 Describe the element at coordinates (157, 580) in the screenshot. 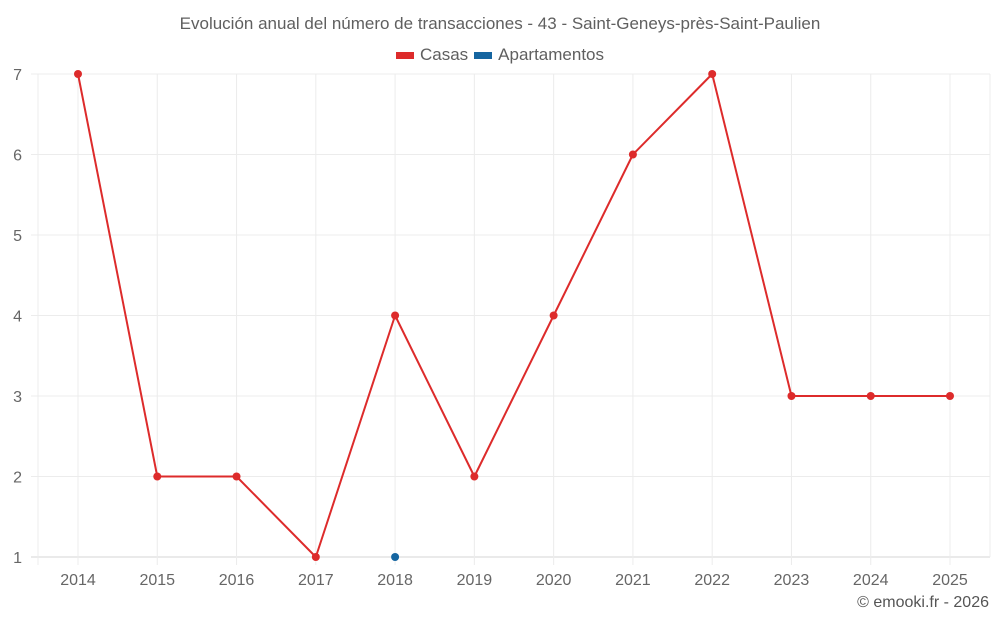

I see `x-tick-label: 2015` at that location.